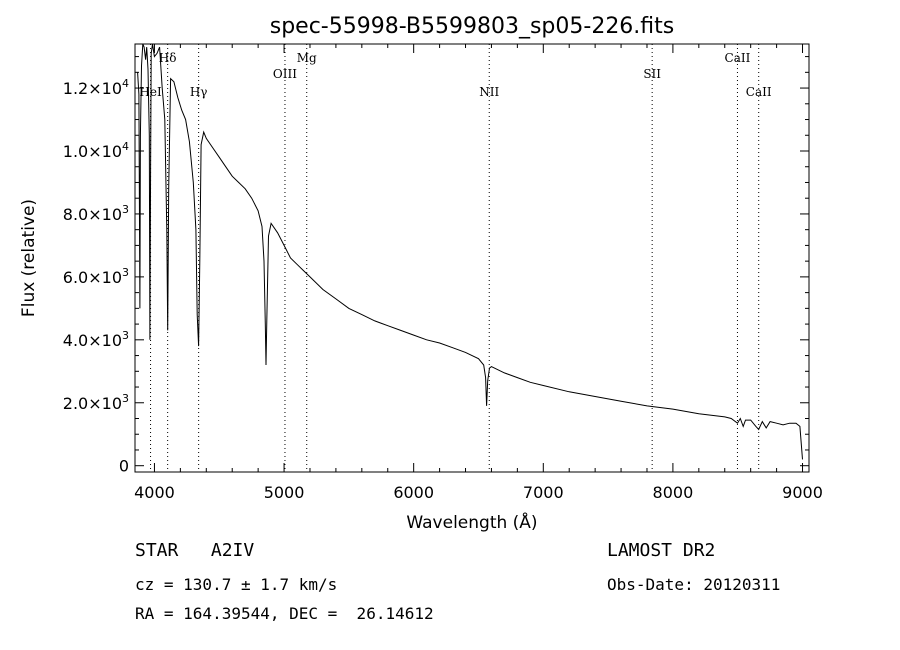 This screenshot has height=650, width=900. I want to click on y-tick-label: 0, so click(124, 466).